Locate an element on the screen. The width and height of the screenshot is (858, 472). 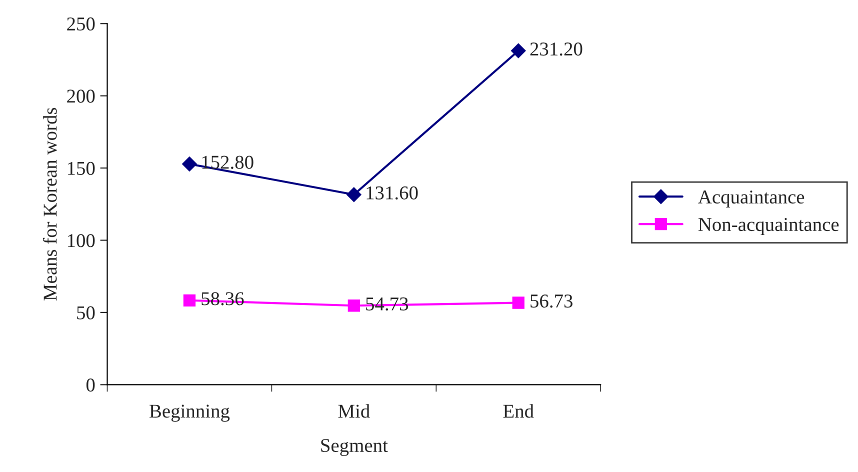
y-tick-label: 250 is located at coordinates (81, 24).